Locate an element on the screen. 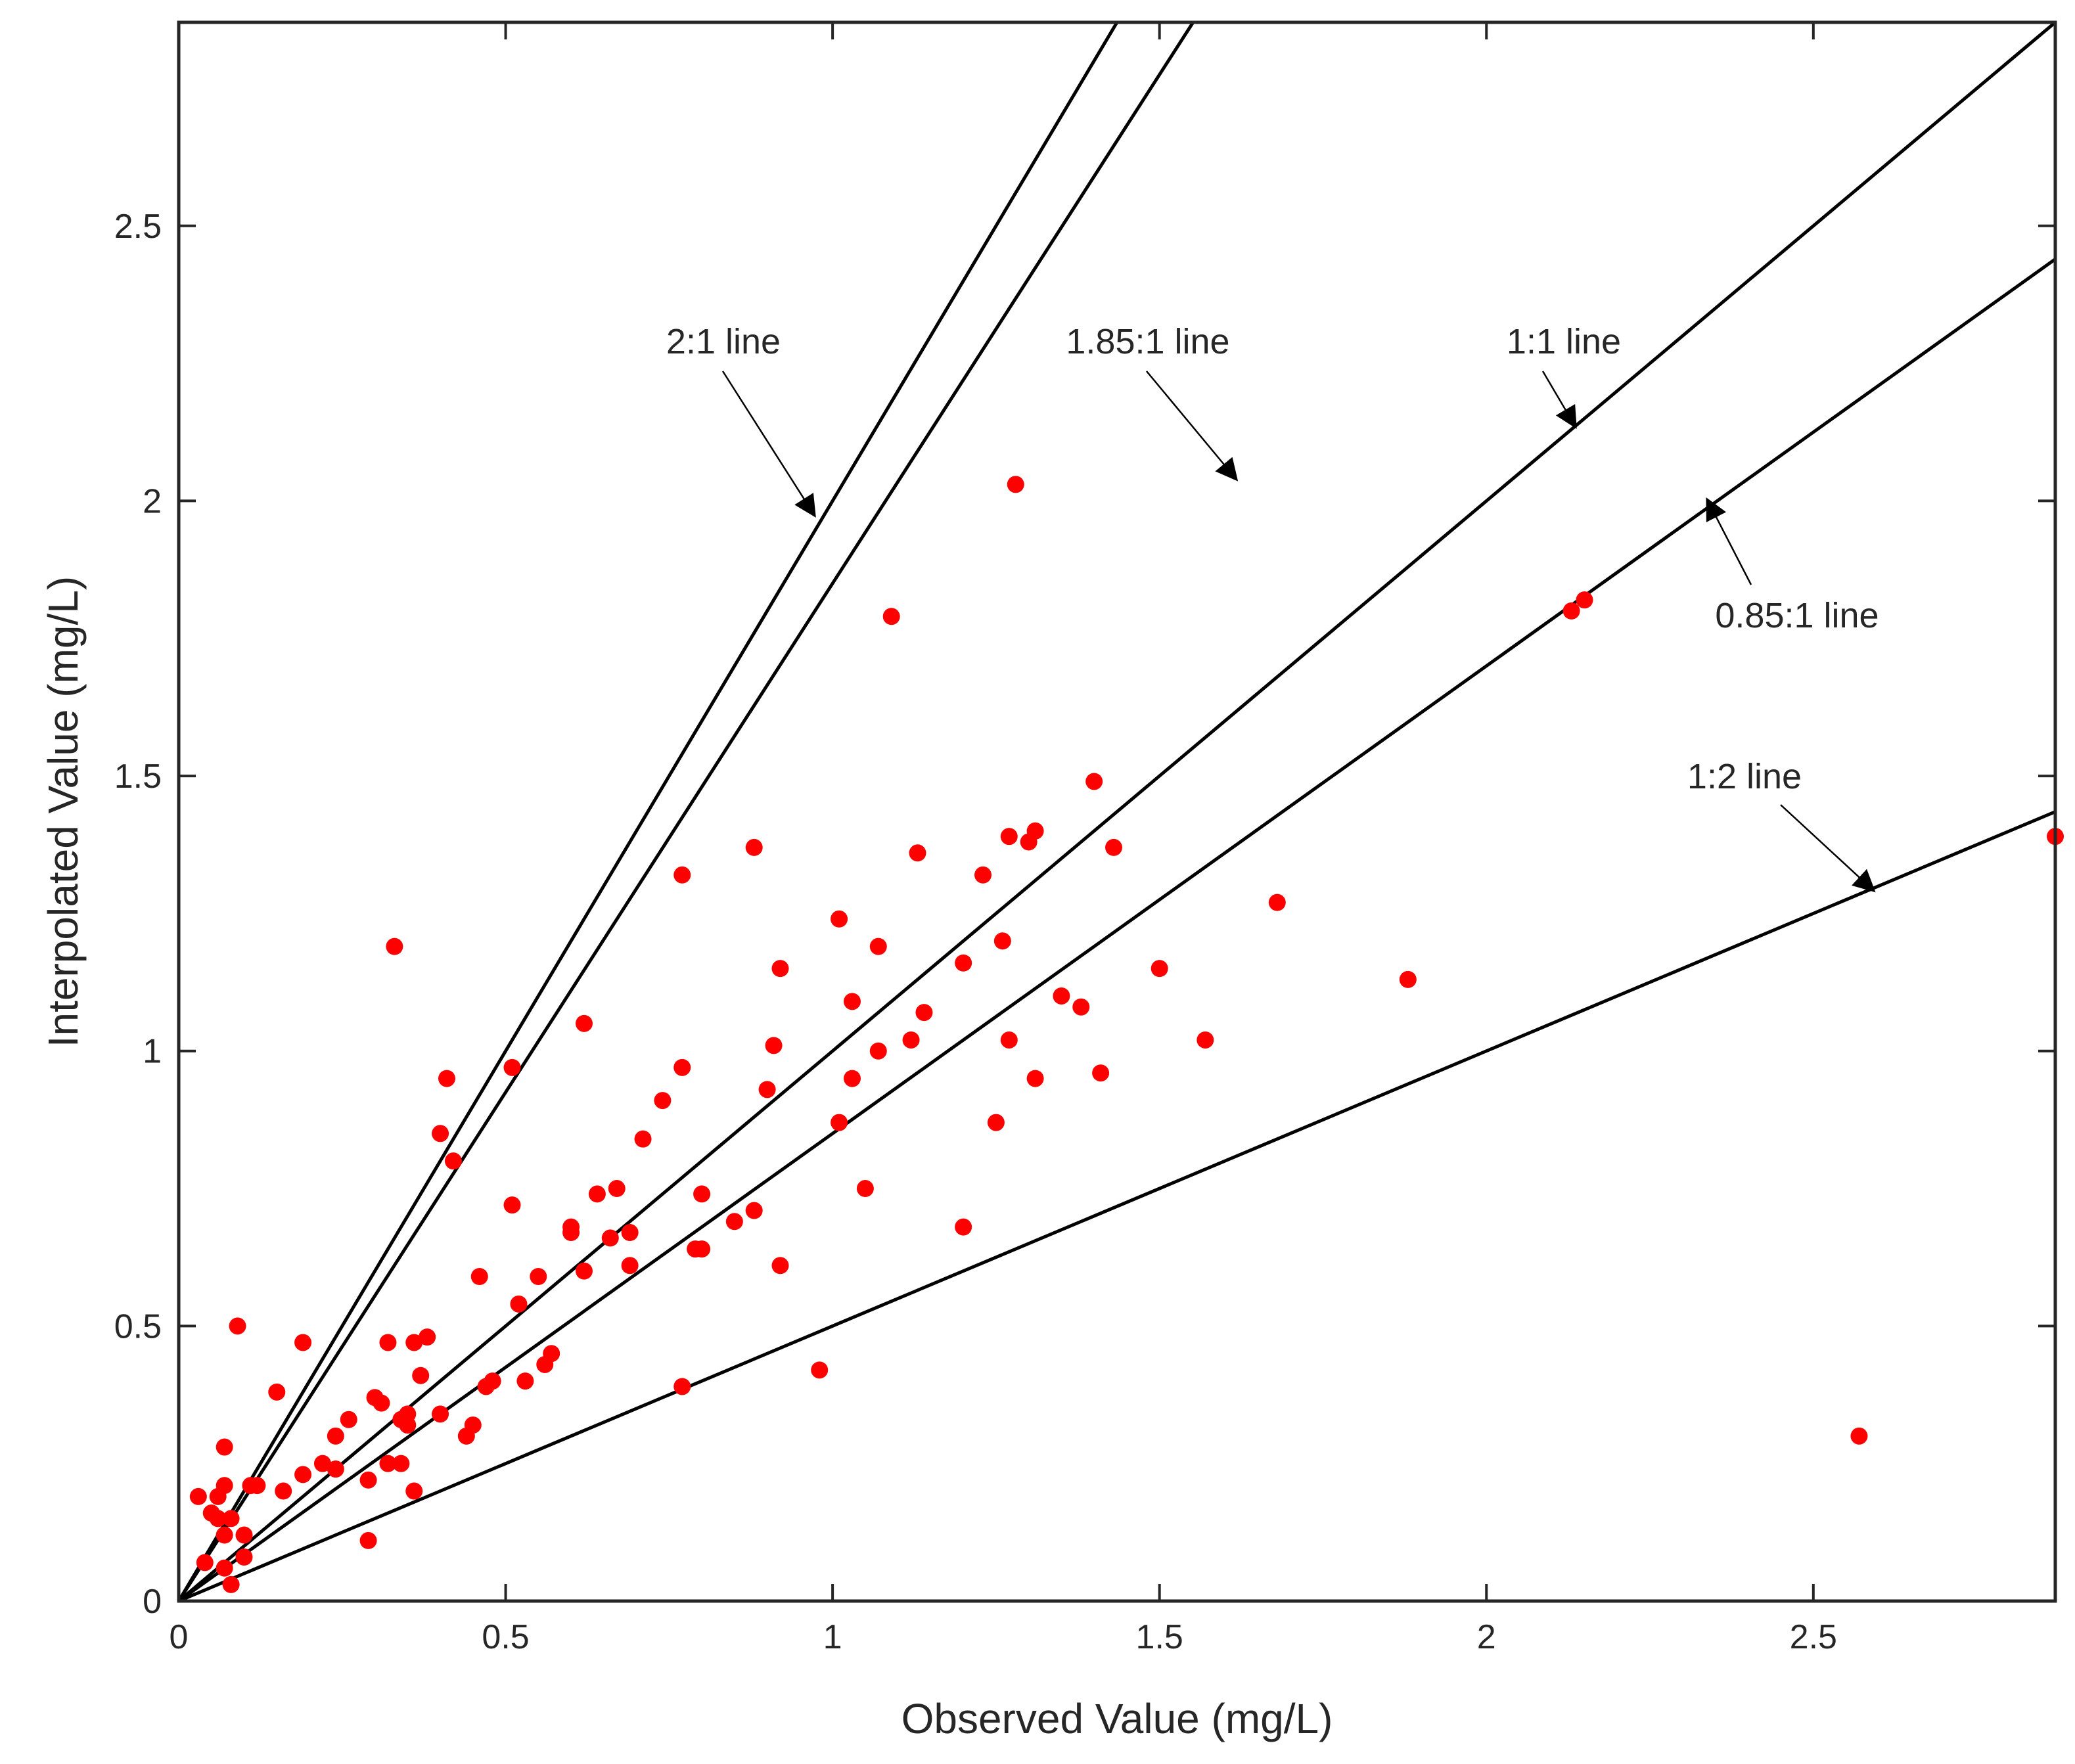  x-tick-label-0: 0 is located at coordinates (179, 1637).